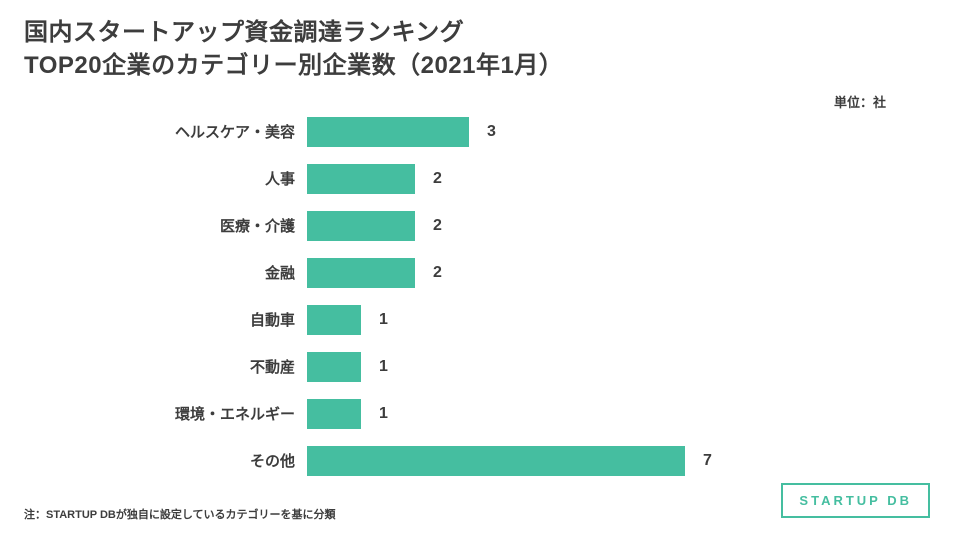  What do you see at coordinates (707, 460) in the screenshot?
I see `value-label: 7` at bounding box center [707, 460].